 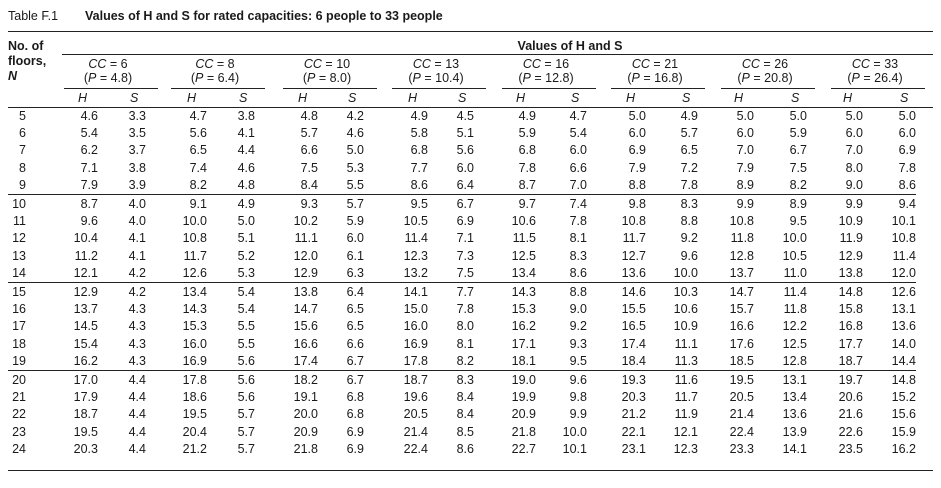 I want to click on s-value-cell: 11.8, so click(x=795, y=308).